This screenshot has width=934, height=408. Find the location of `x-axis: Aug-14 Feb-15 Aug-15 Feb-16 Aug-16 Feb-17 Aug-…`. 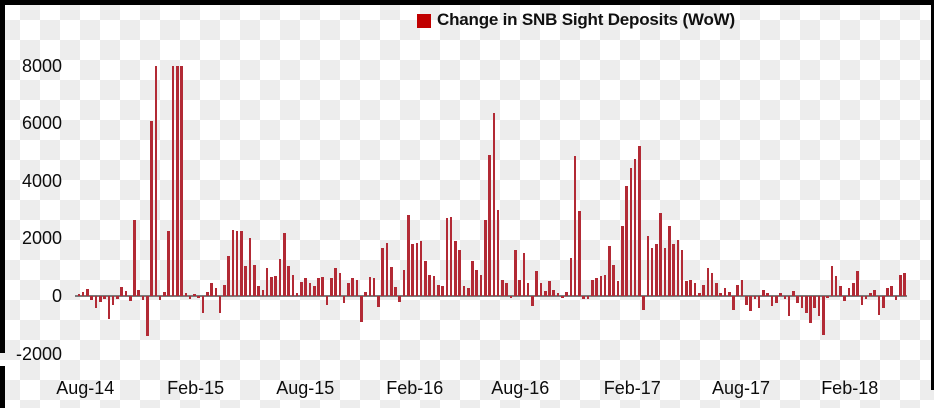

x-axis: Aug-14 Feb-15 Aug-15 Feb-16 Aug-16 Feb-17 Aug-… is located at coordinates (467, 389).